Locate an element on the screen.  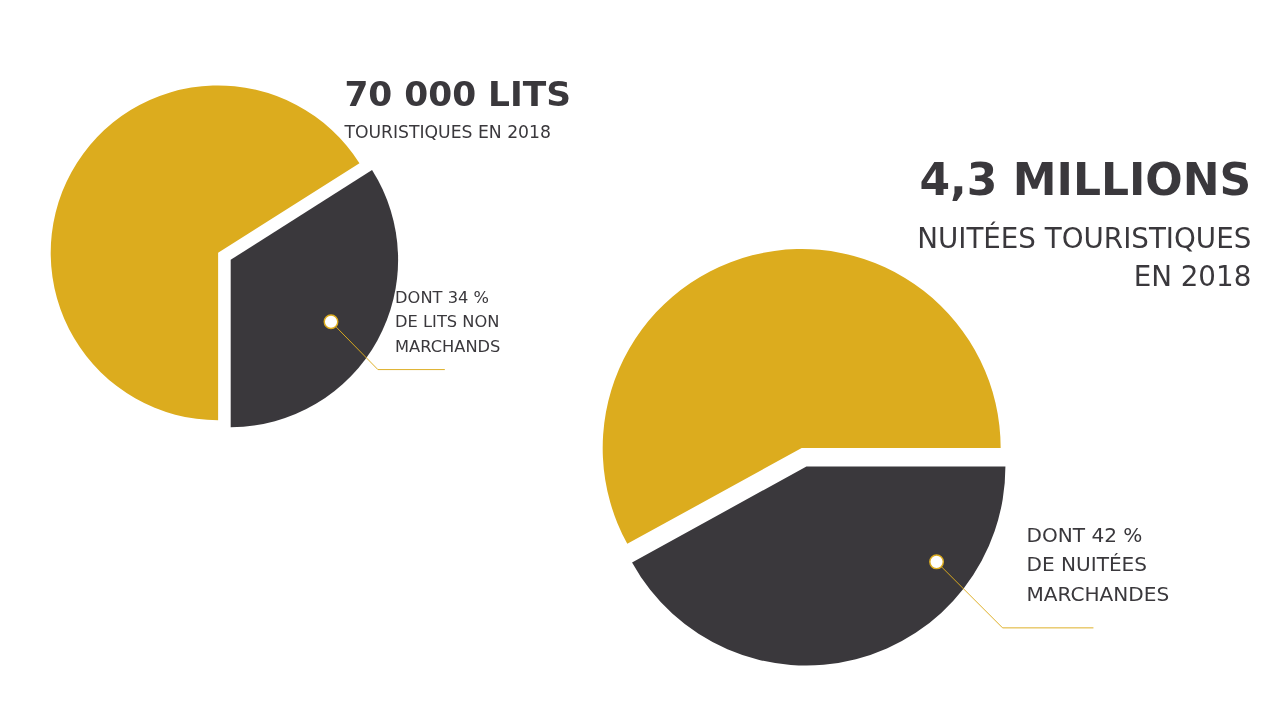
chart-title: 4,3 MILLIONS is located at coordinates (1085, 180).